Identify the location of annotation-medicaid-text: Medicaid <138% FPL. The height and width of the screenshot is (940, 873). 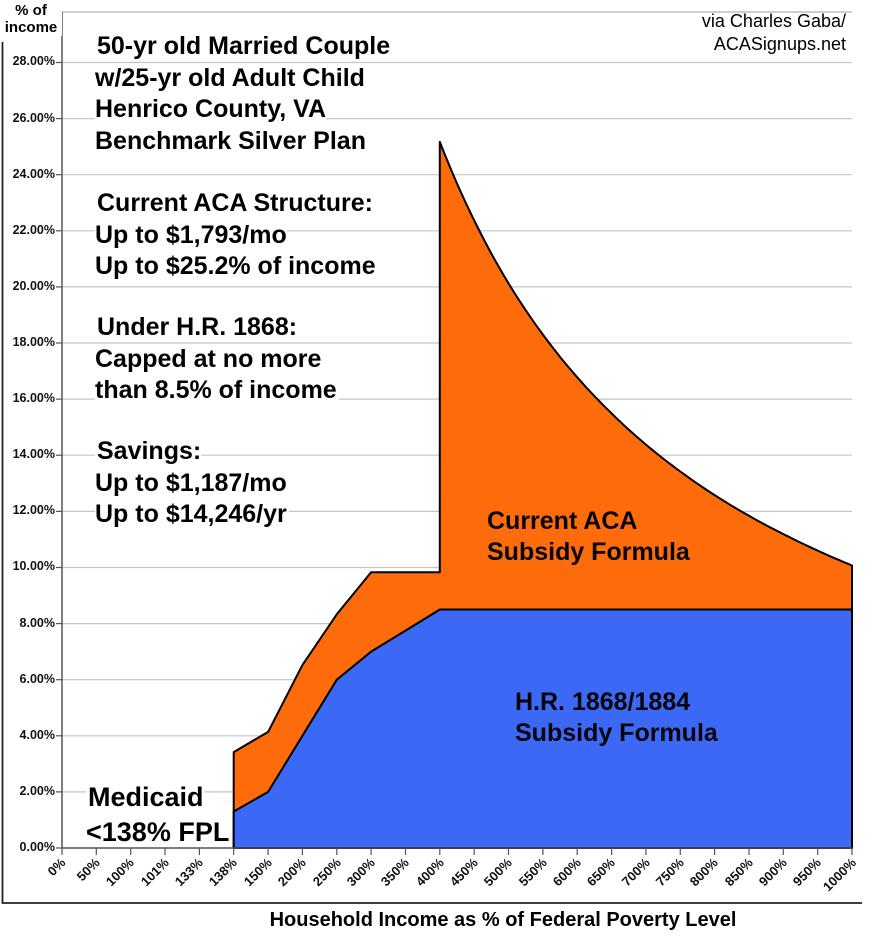
(159, 814).